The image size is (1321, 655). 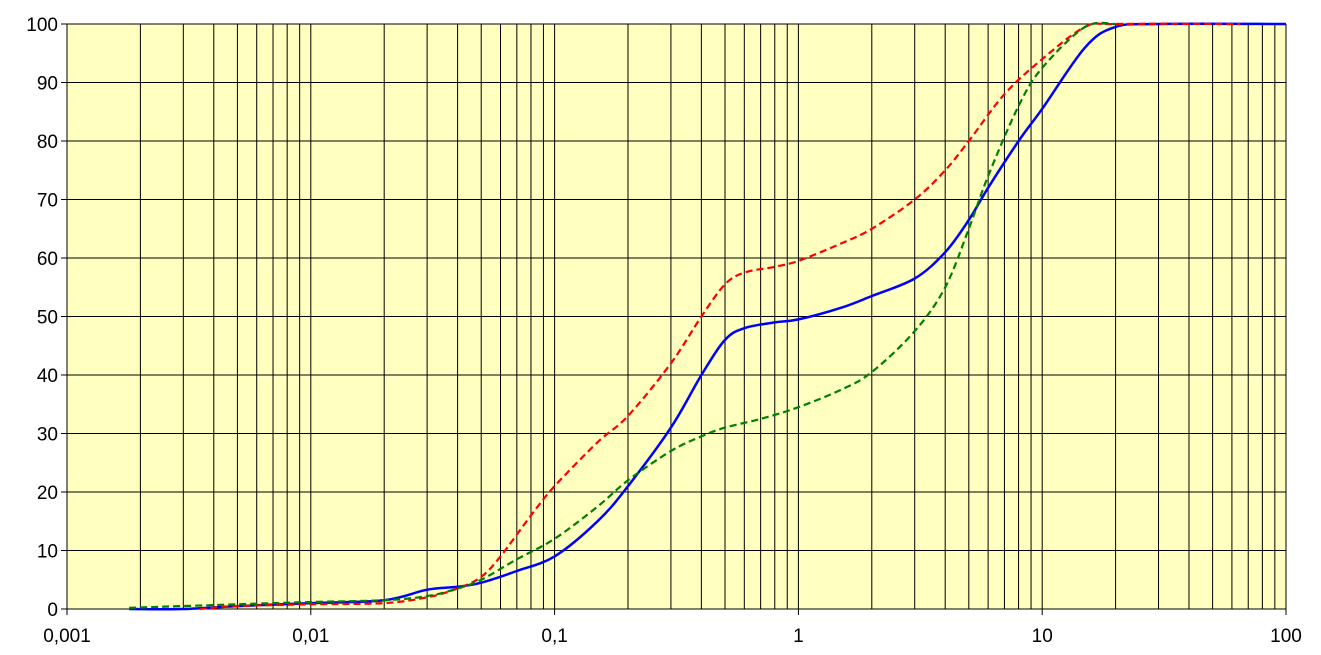 What do you see at coordinates (42, 25) in the screenshot?
I see `y-tick-label: 100` at bounding box center [42, 25].